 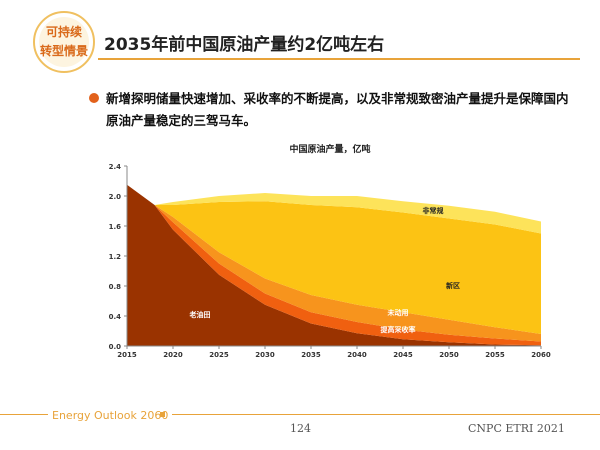 What do you see at coordinates (115, 227) in the screenshot?
I see `y-tick-label: 1.6` at bounding box center [115, 227].